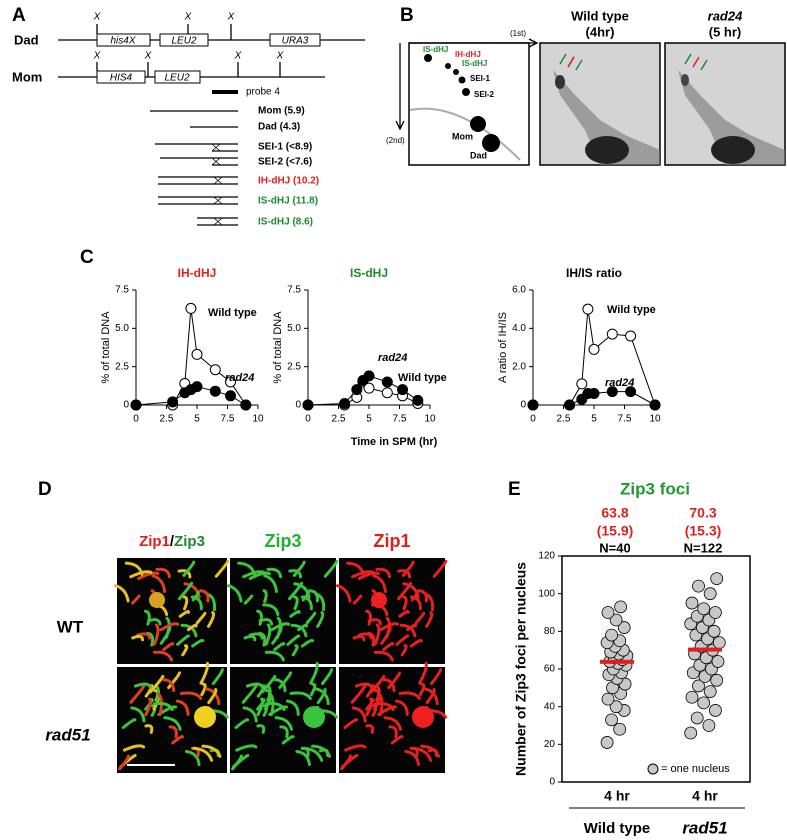 The image size is (787, 840). What do you see at coordinates (617, 796) in the screenshot?
I see `x-tick-label: 4 hr` at bounding box center [617, 796].